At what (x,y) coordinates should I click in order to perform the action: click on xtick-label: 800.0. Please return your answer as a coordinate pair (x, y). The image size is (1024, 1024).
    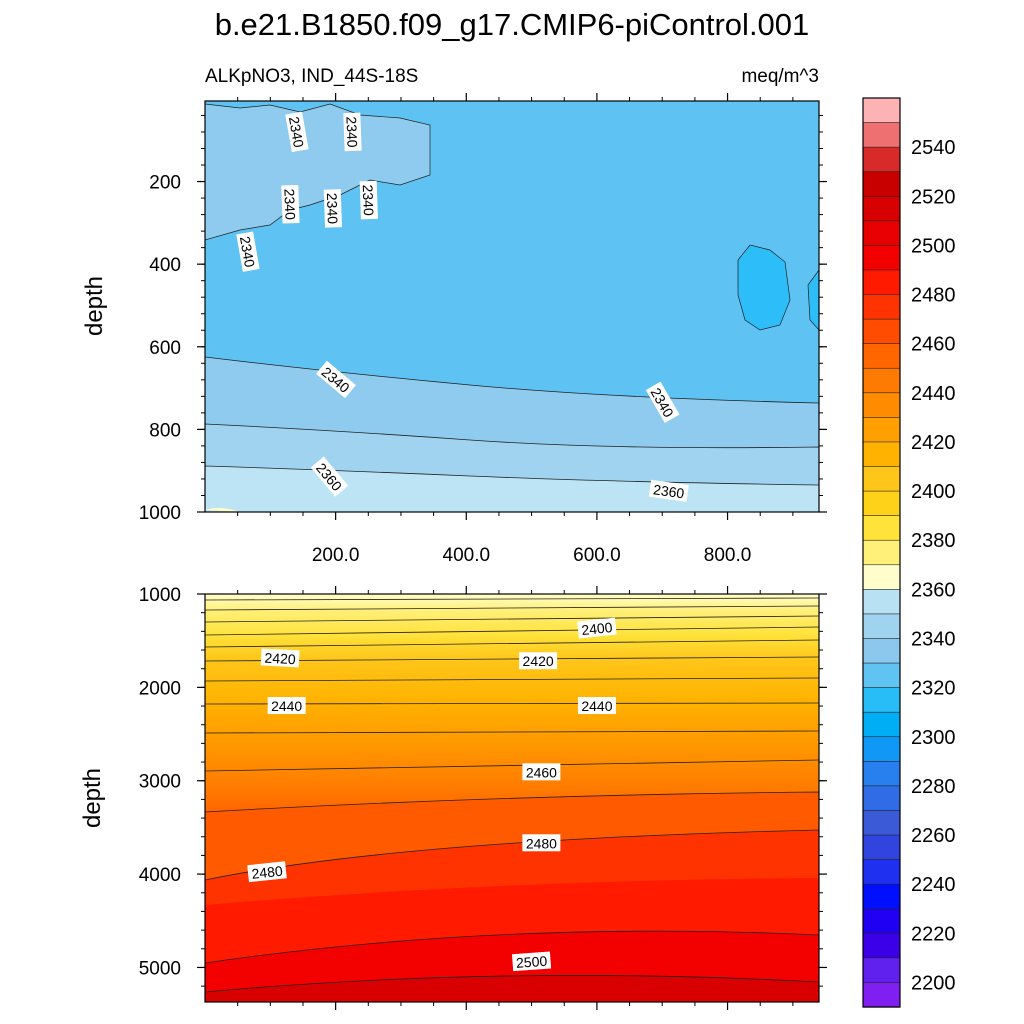
    Looking at the image, I should click on (728, 555).